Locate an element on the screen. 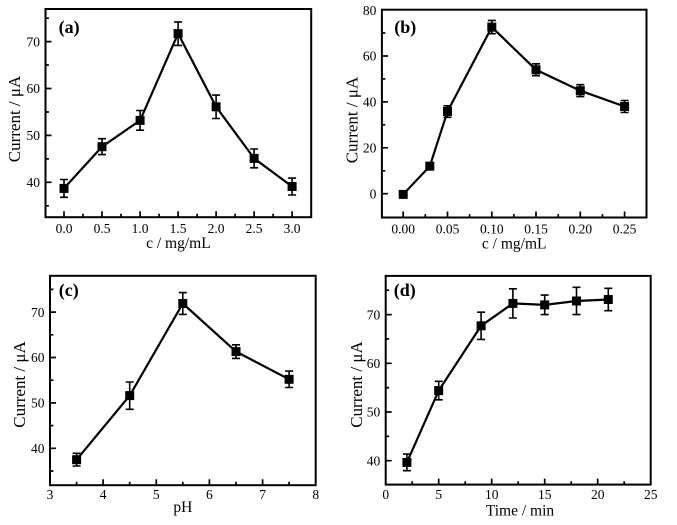  svg-text: (b) is located at coordinates (405, 27).